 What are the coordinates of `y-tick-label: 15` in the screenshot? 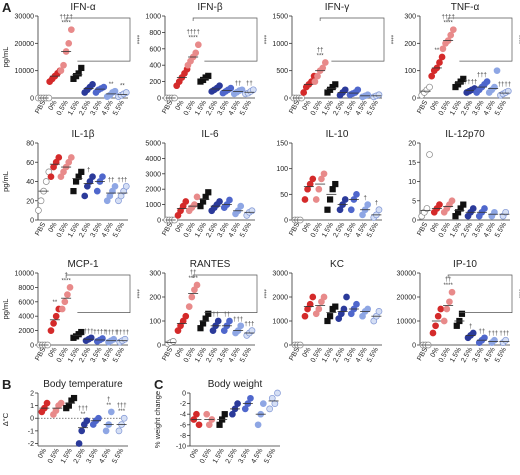 It's located at (412, 163).